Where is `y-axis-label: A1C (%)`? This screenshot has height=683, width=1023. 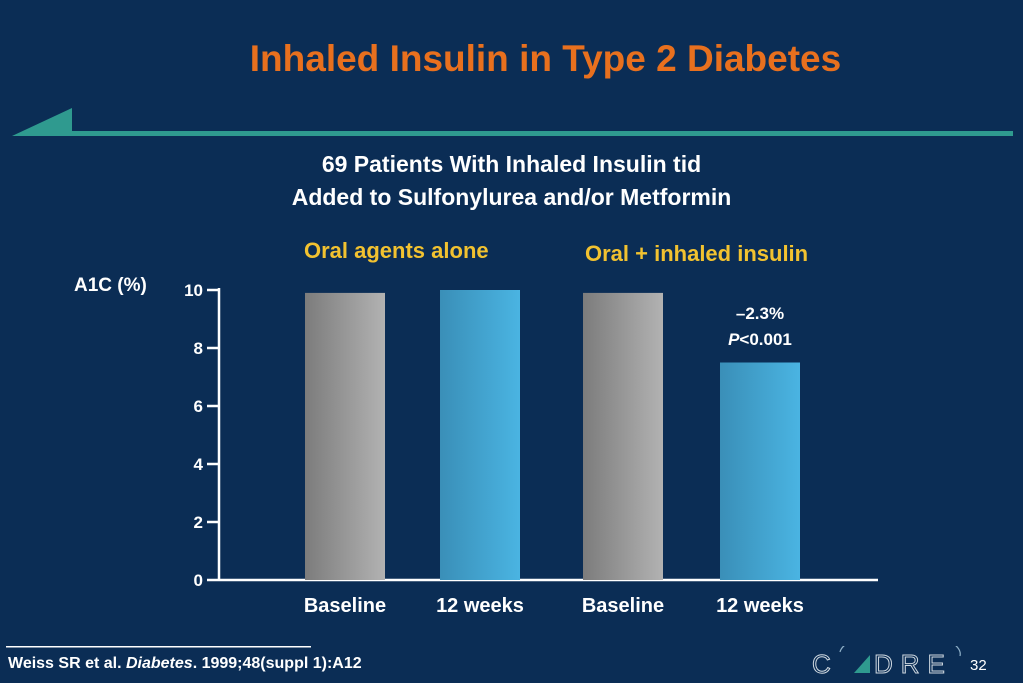 y-axis-label: A1C (%) is located at coordinates (110, 285).